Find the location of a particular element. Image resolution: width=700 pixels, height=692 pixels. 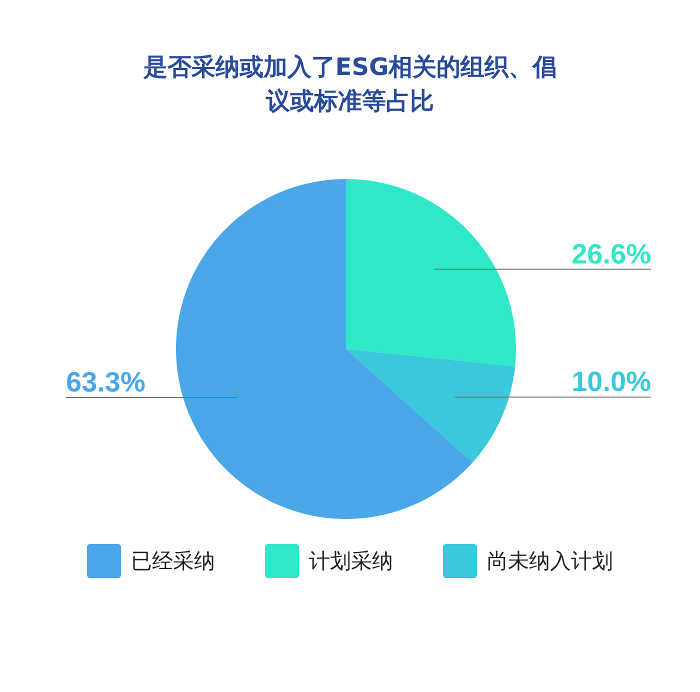

data-label: 26.6% is located at coordinates (612, 254).